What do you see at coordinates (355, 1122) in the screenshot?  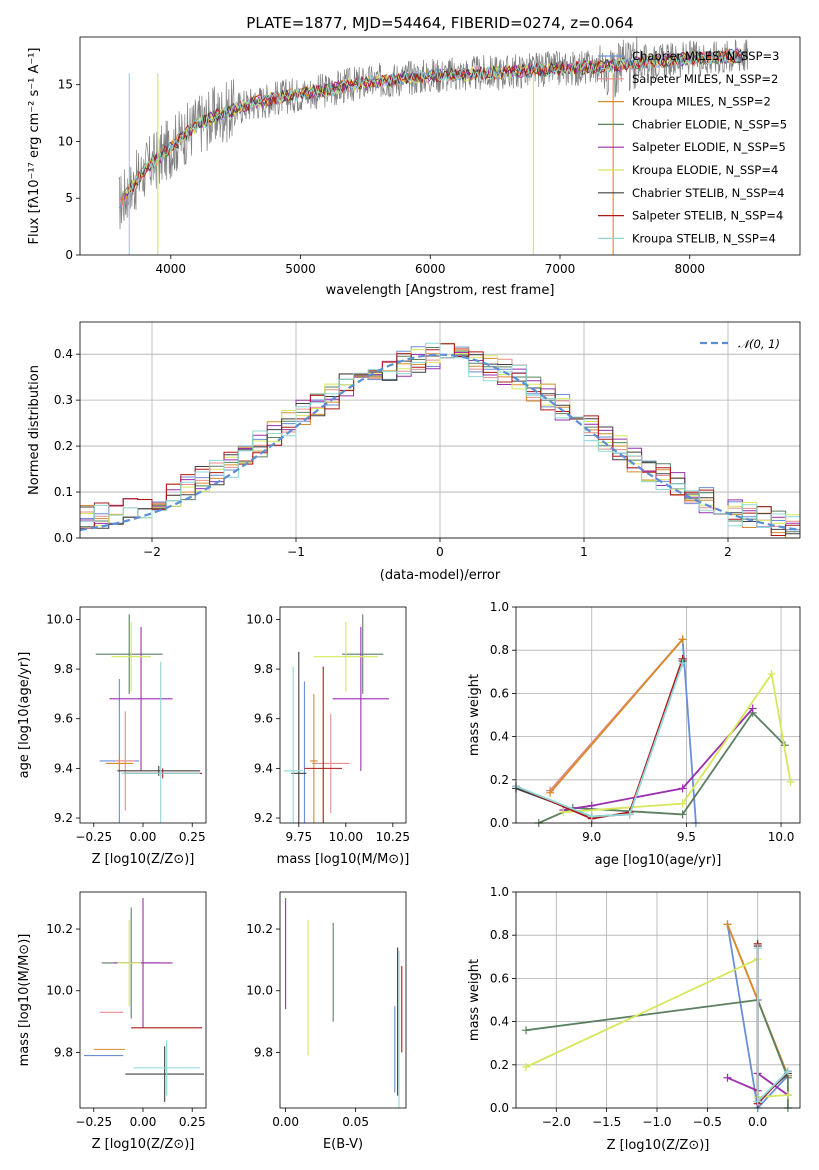 I see `x-tick-label: 0.05` at bounding box center [355, 1122].